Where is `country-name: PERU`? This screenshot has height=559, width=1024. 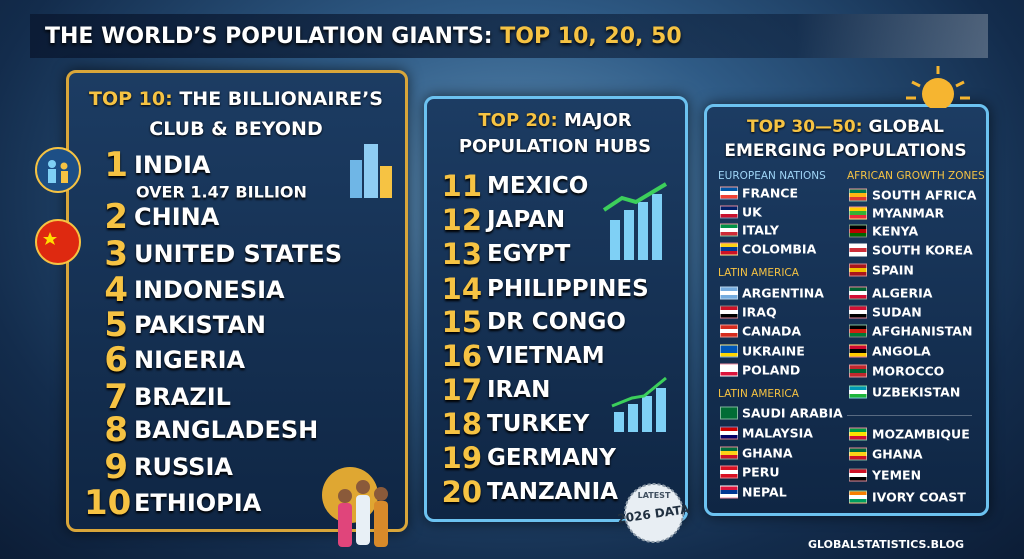 country-name: PERU is located at coordinates (761, 472).